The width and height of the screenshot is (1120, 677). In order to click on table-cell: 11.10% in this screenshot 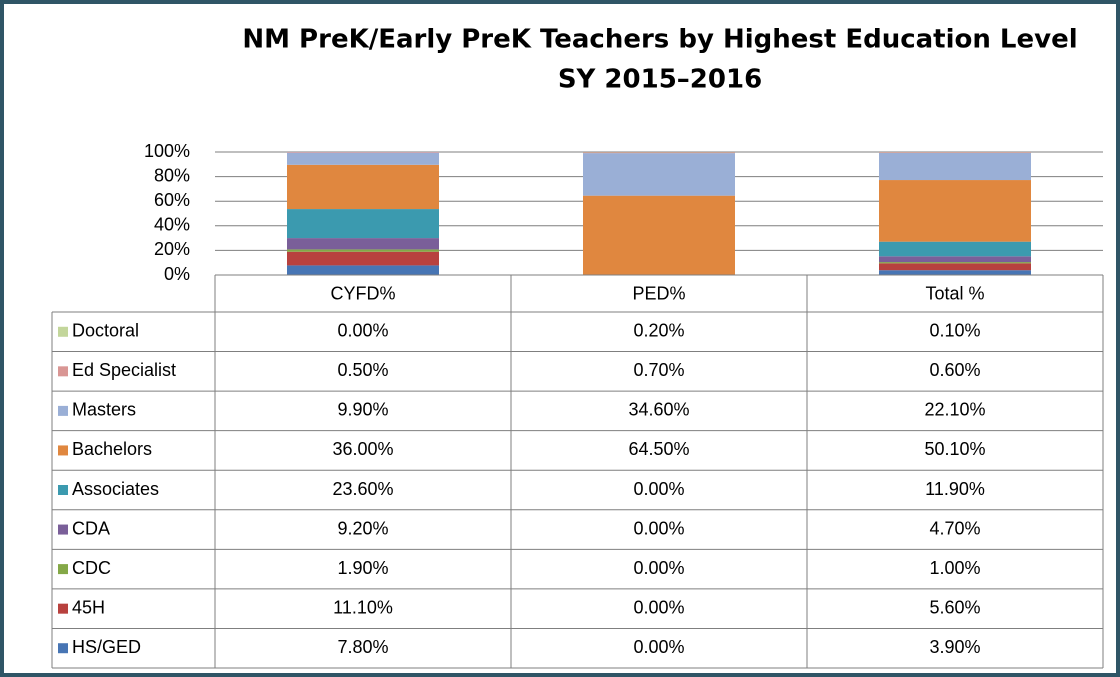, I will do `click(363, 607)`.